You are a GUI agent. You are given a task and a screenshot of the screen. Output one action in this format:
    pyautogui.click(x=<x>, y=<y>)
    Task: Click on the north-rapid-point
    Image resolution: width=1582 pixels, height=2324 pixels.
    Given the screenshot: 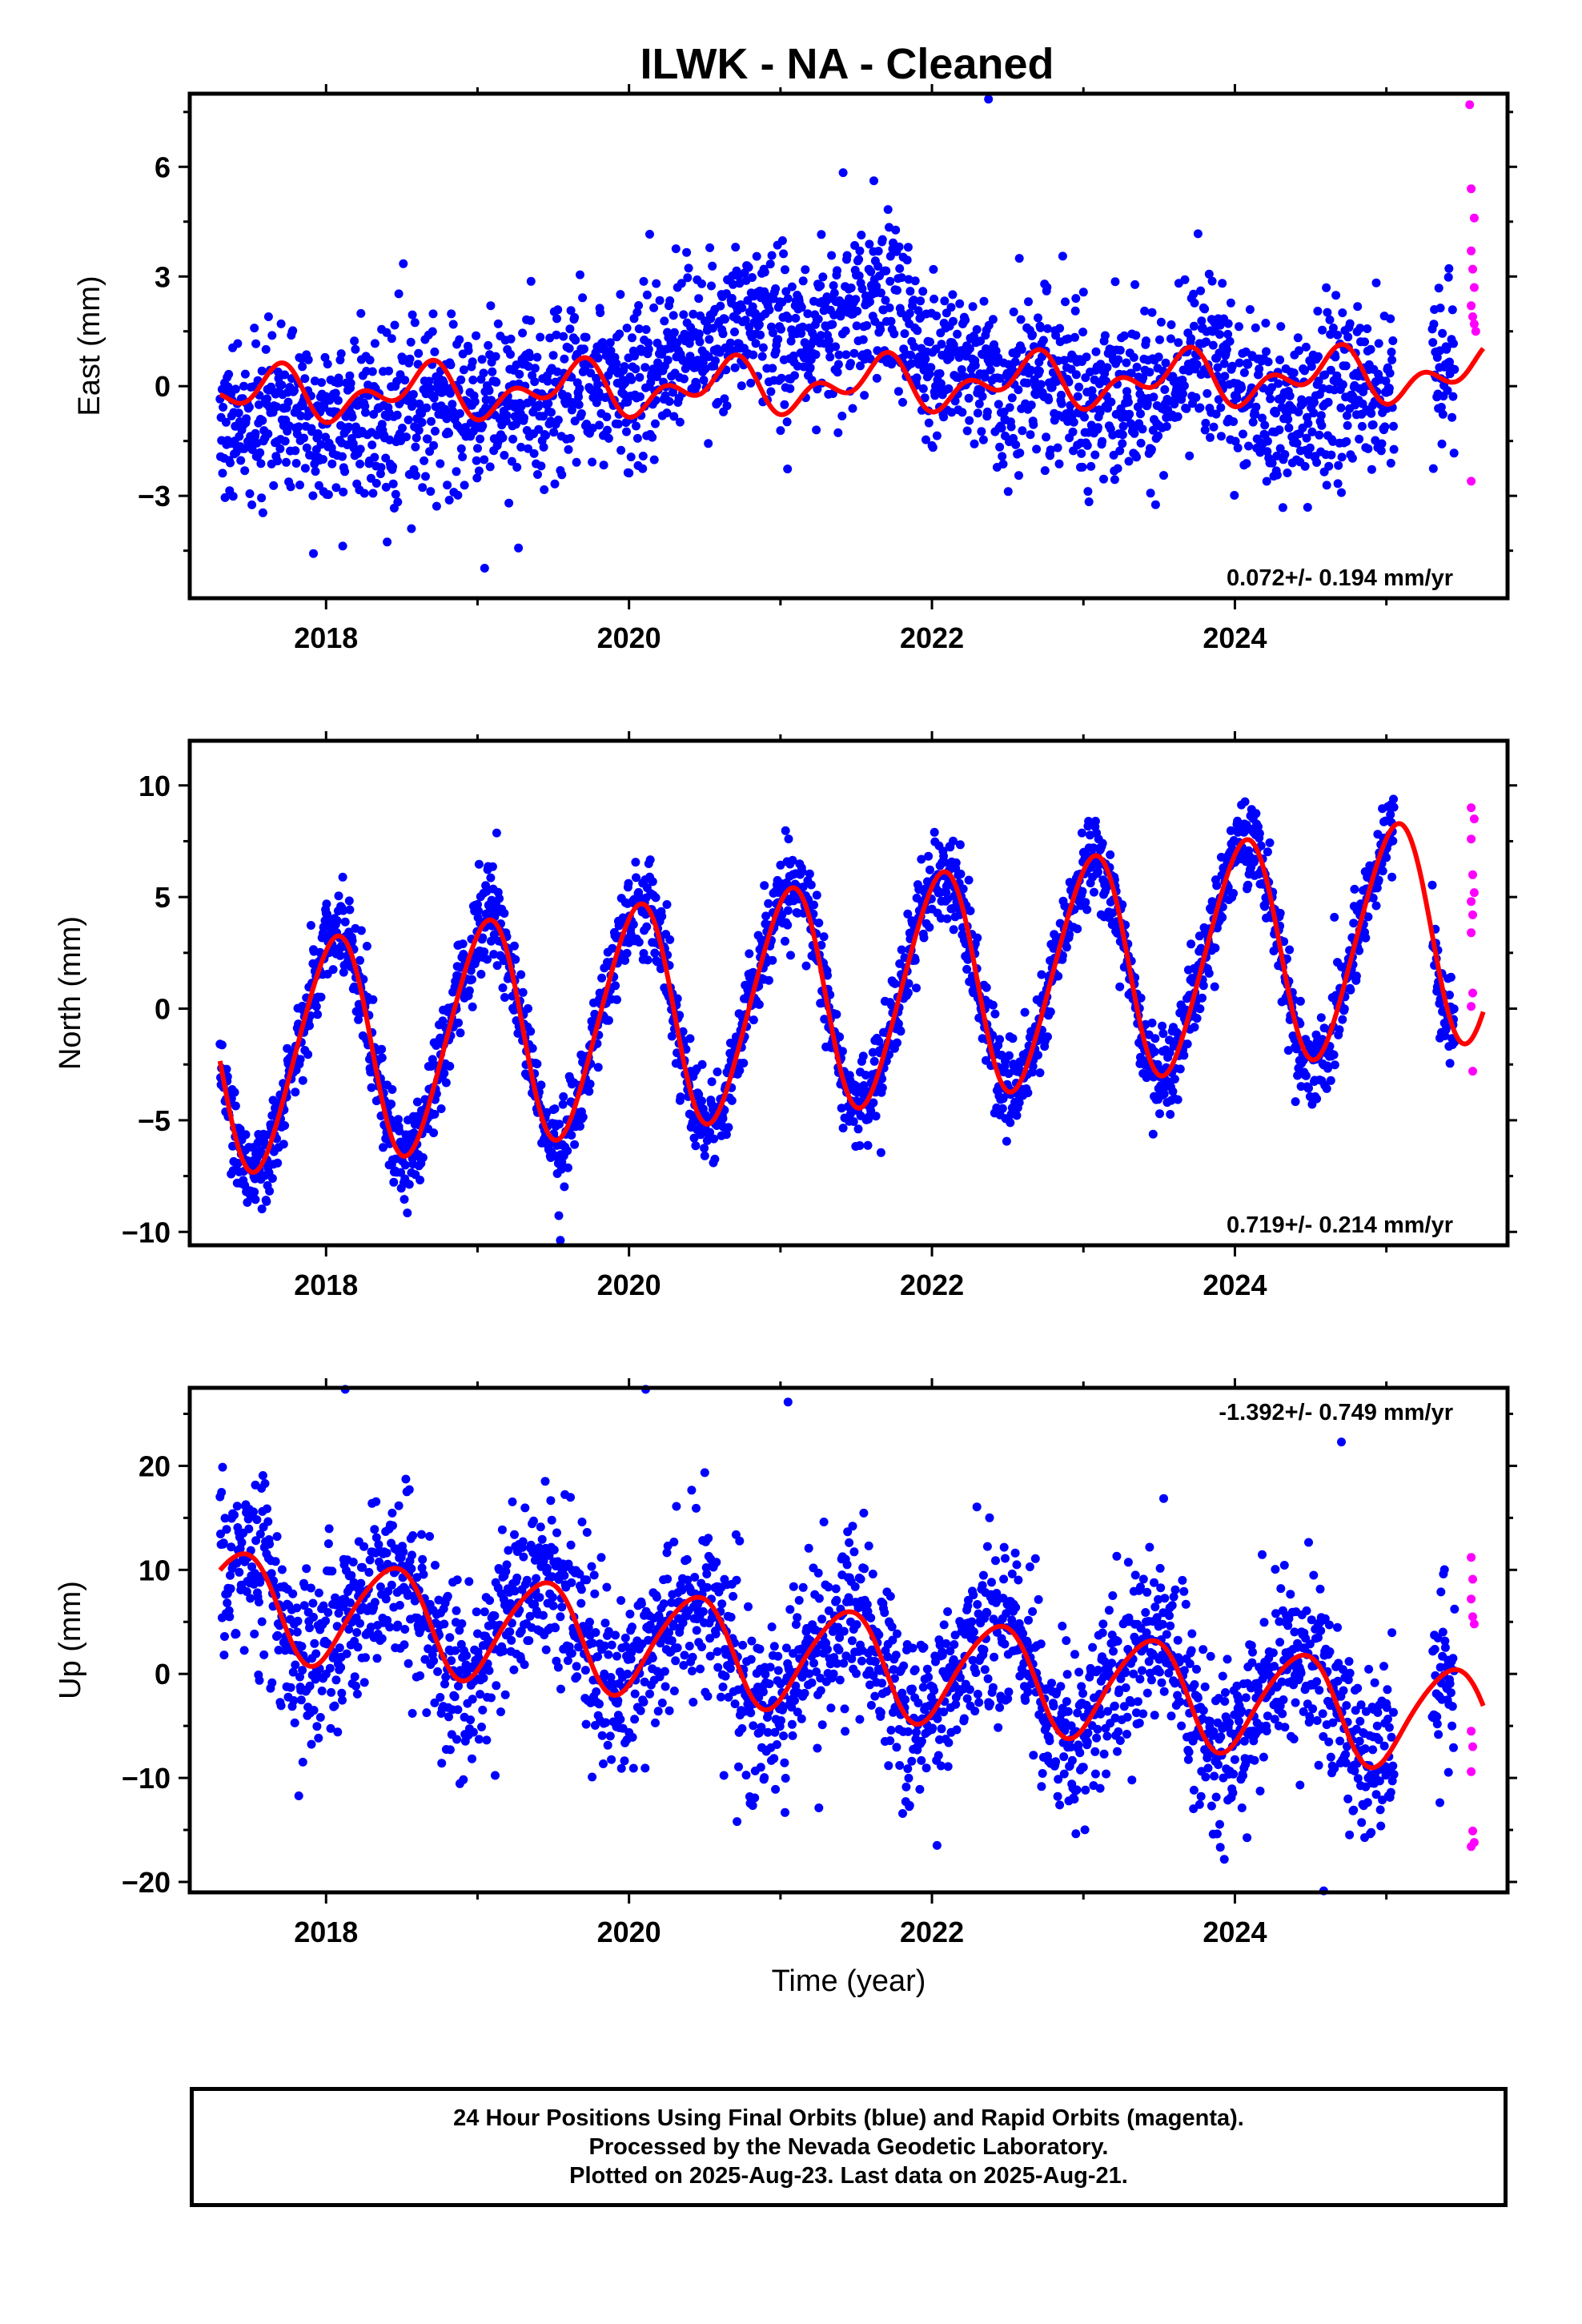 What is the action you would take?
    pyautogui.click(x=1471, y=902)
    